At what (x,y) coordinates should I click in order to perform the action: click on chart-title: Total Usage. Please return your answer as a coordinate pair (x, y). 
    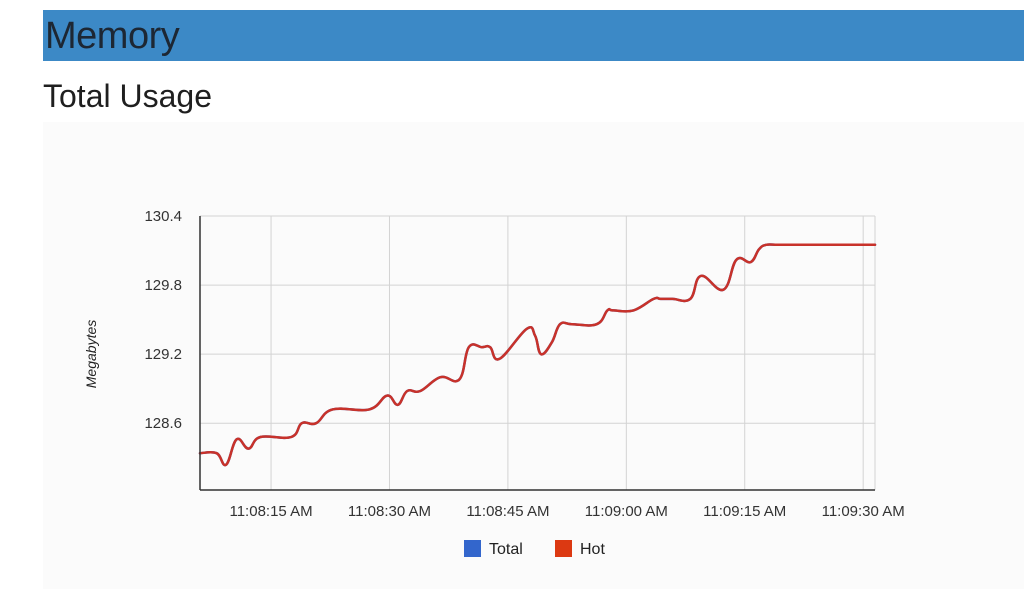
    Looking at the image, I should click on (127, 96).